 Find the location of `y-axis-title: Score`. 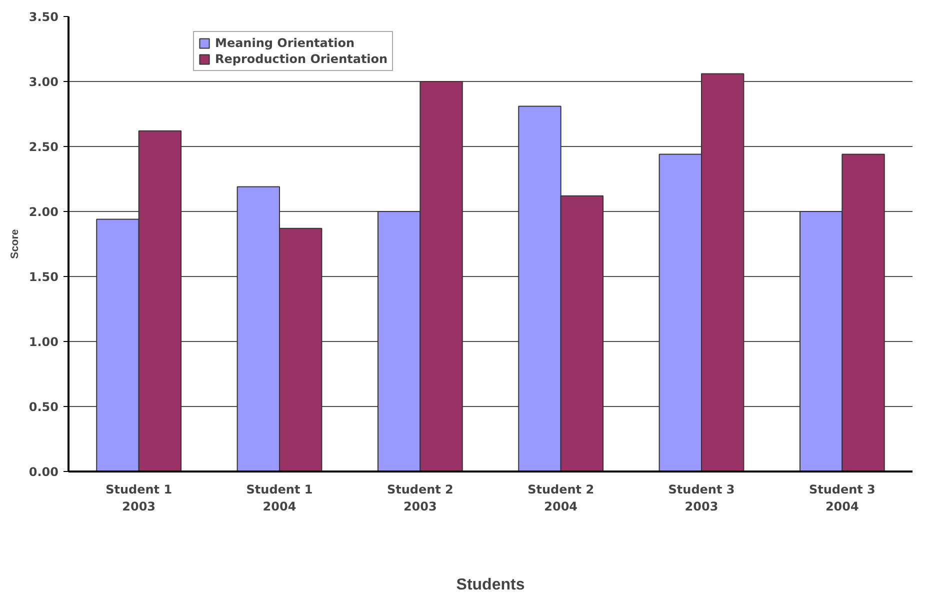

y-axis-title: Score is located at coordinates (14, 244).